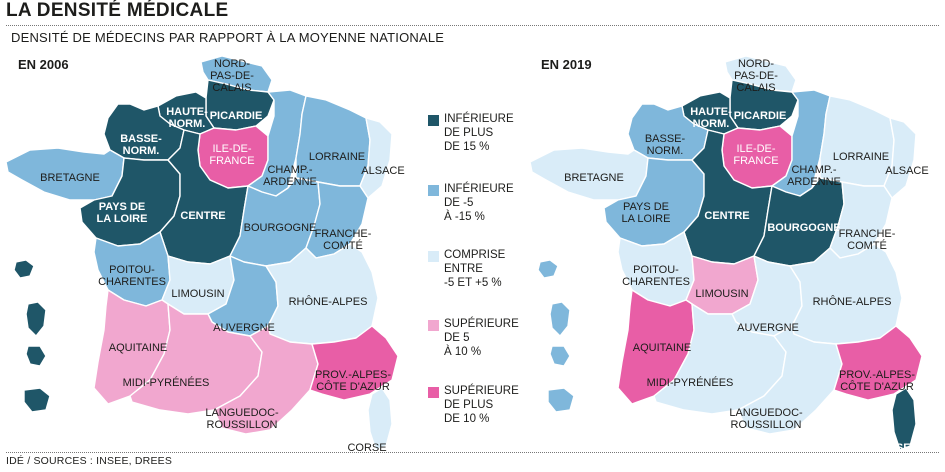  What do you see at coordinates (481, 338) in the screenshot?
I see `legend-label: SUPÉRIEURE DE 5 À 10 %` at bounding box center [481, 338].